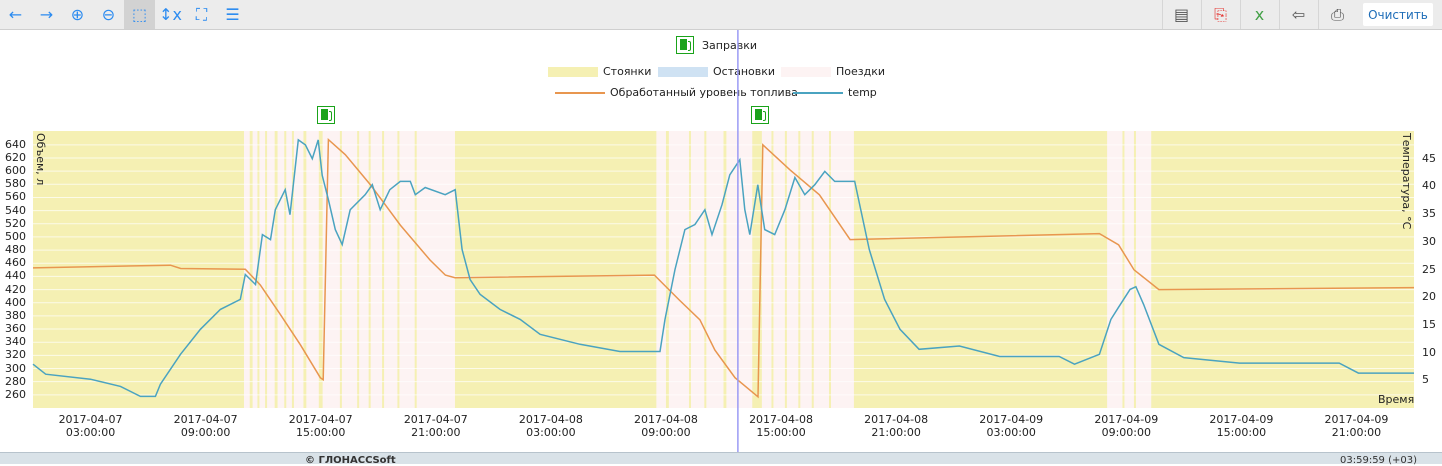 The image size is (1442, 466). I want to click on y-left-tick: 540, so click(15, 210).